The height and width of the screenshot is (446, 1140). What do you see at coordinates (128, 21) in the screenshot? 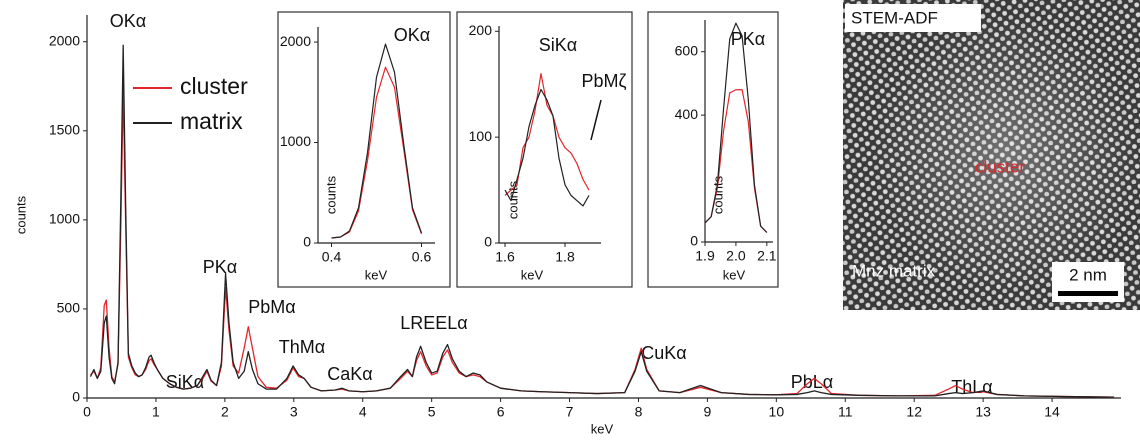
I see `peak-label: OKα` at bounding box center [128, 21].